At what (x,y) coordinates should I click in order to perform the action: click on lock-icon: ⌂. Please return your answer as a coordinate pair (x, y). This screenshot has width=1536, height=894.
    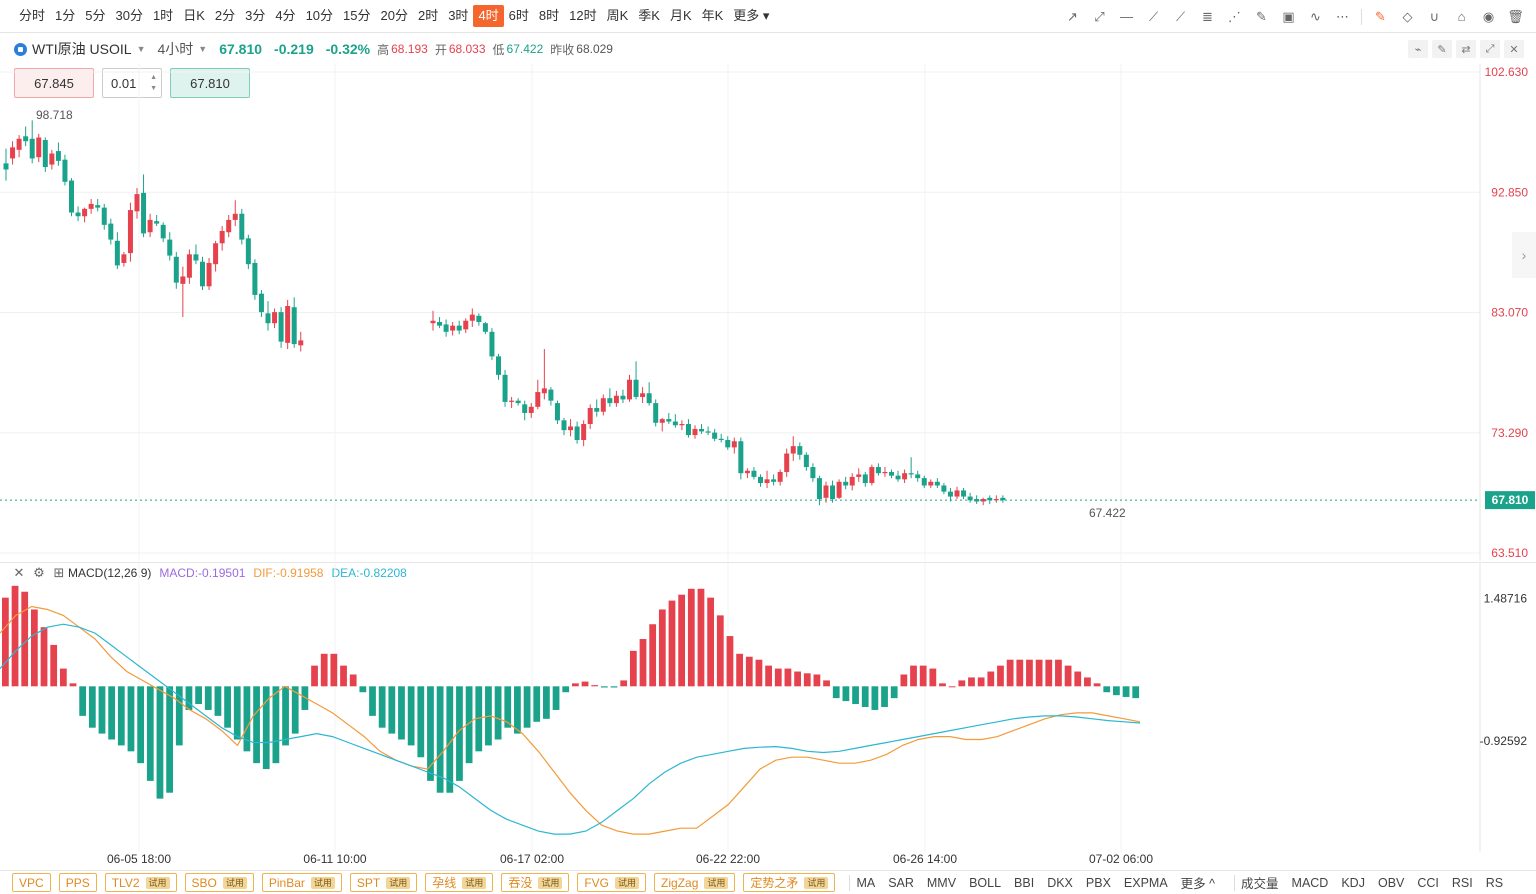
    Looking at the image, I should click on (1461, 16).